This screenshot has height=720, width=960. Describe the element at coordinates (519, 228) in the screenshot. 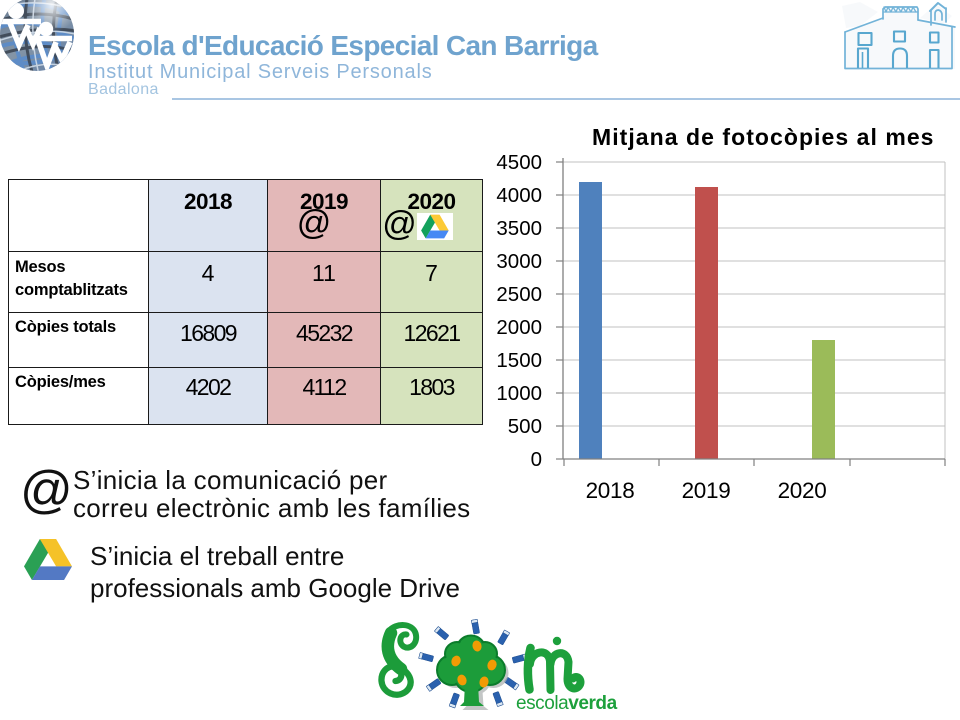

I see `svg-text: 3500` at that location.